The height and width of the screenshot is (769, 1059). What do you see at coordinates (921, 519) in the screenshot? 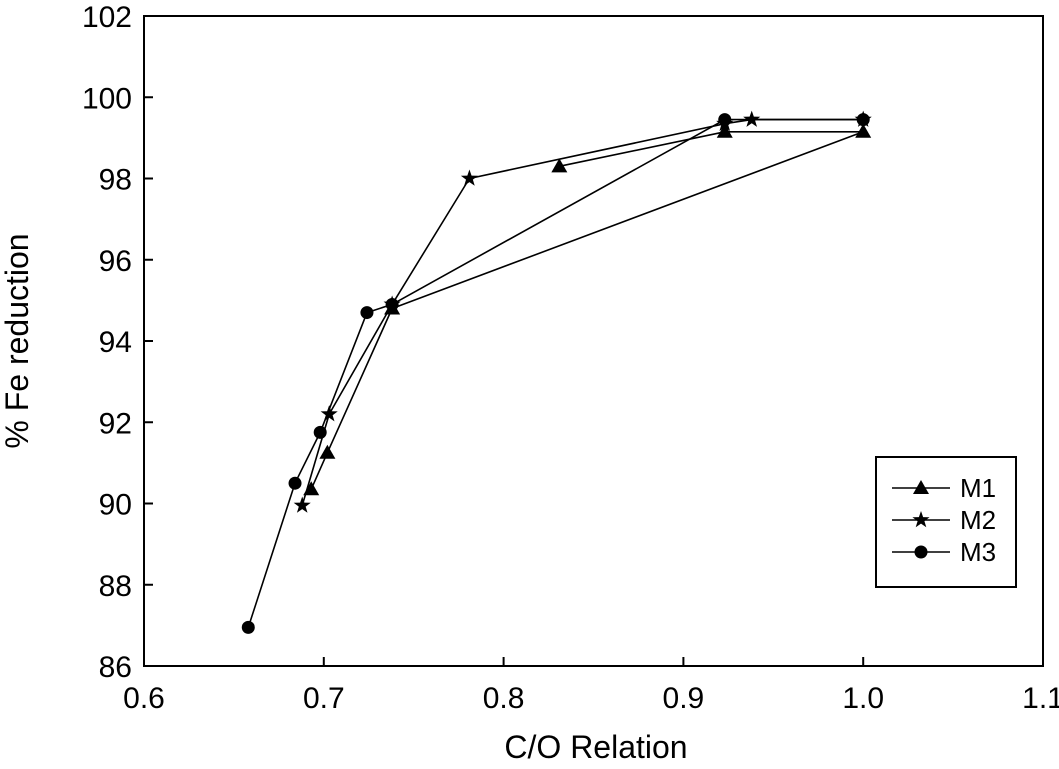
I see `legend-marker-m2` at bounding box center [921, 519].